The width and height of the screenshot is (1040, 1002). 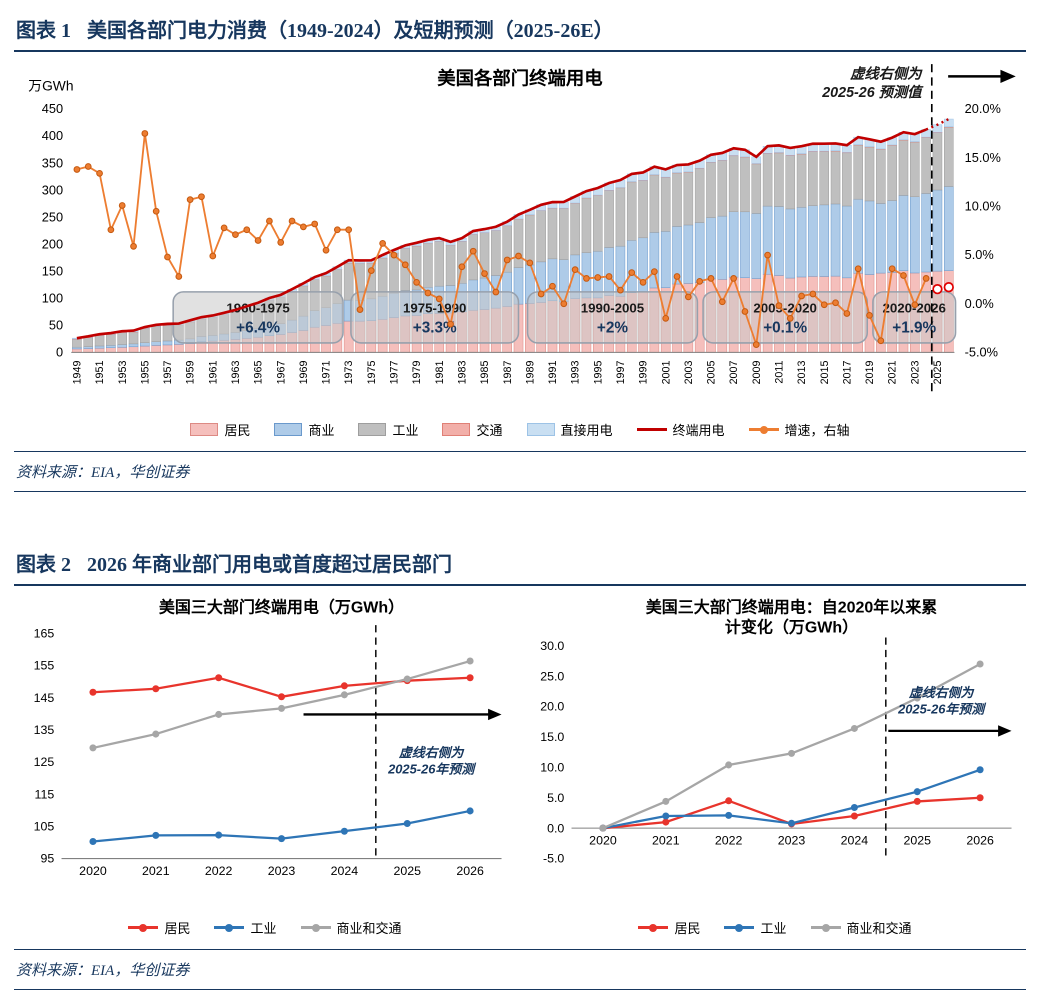 What do you see at coordinates (145, 373) in the screenshot?
I see `svg-text: 1955` at bounding box center [145, 373].